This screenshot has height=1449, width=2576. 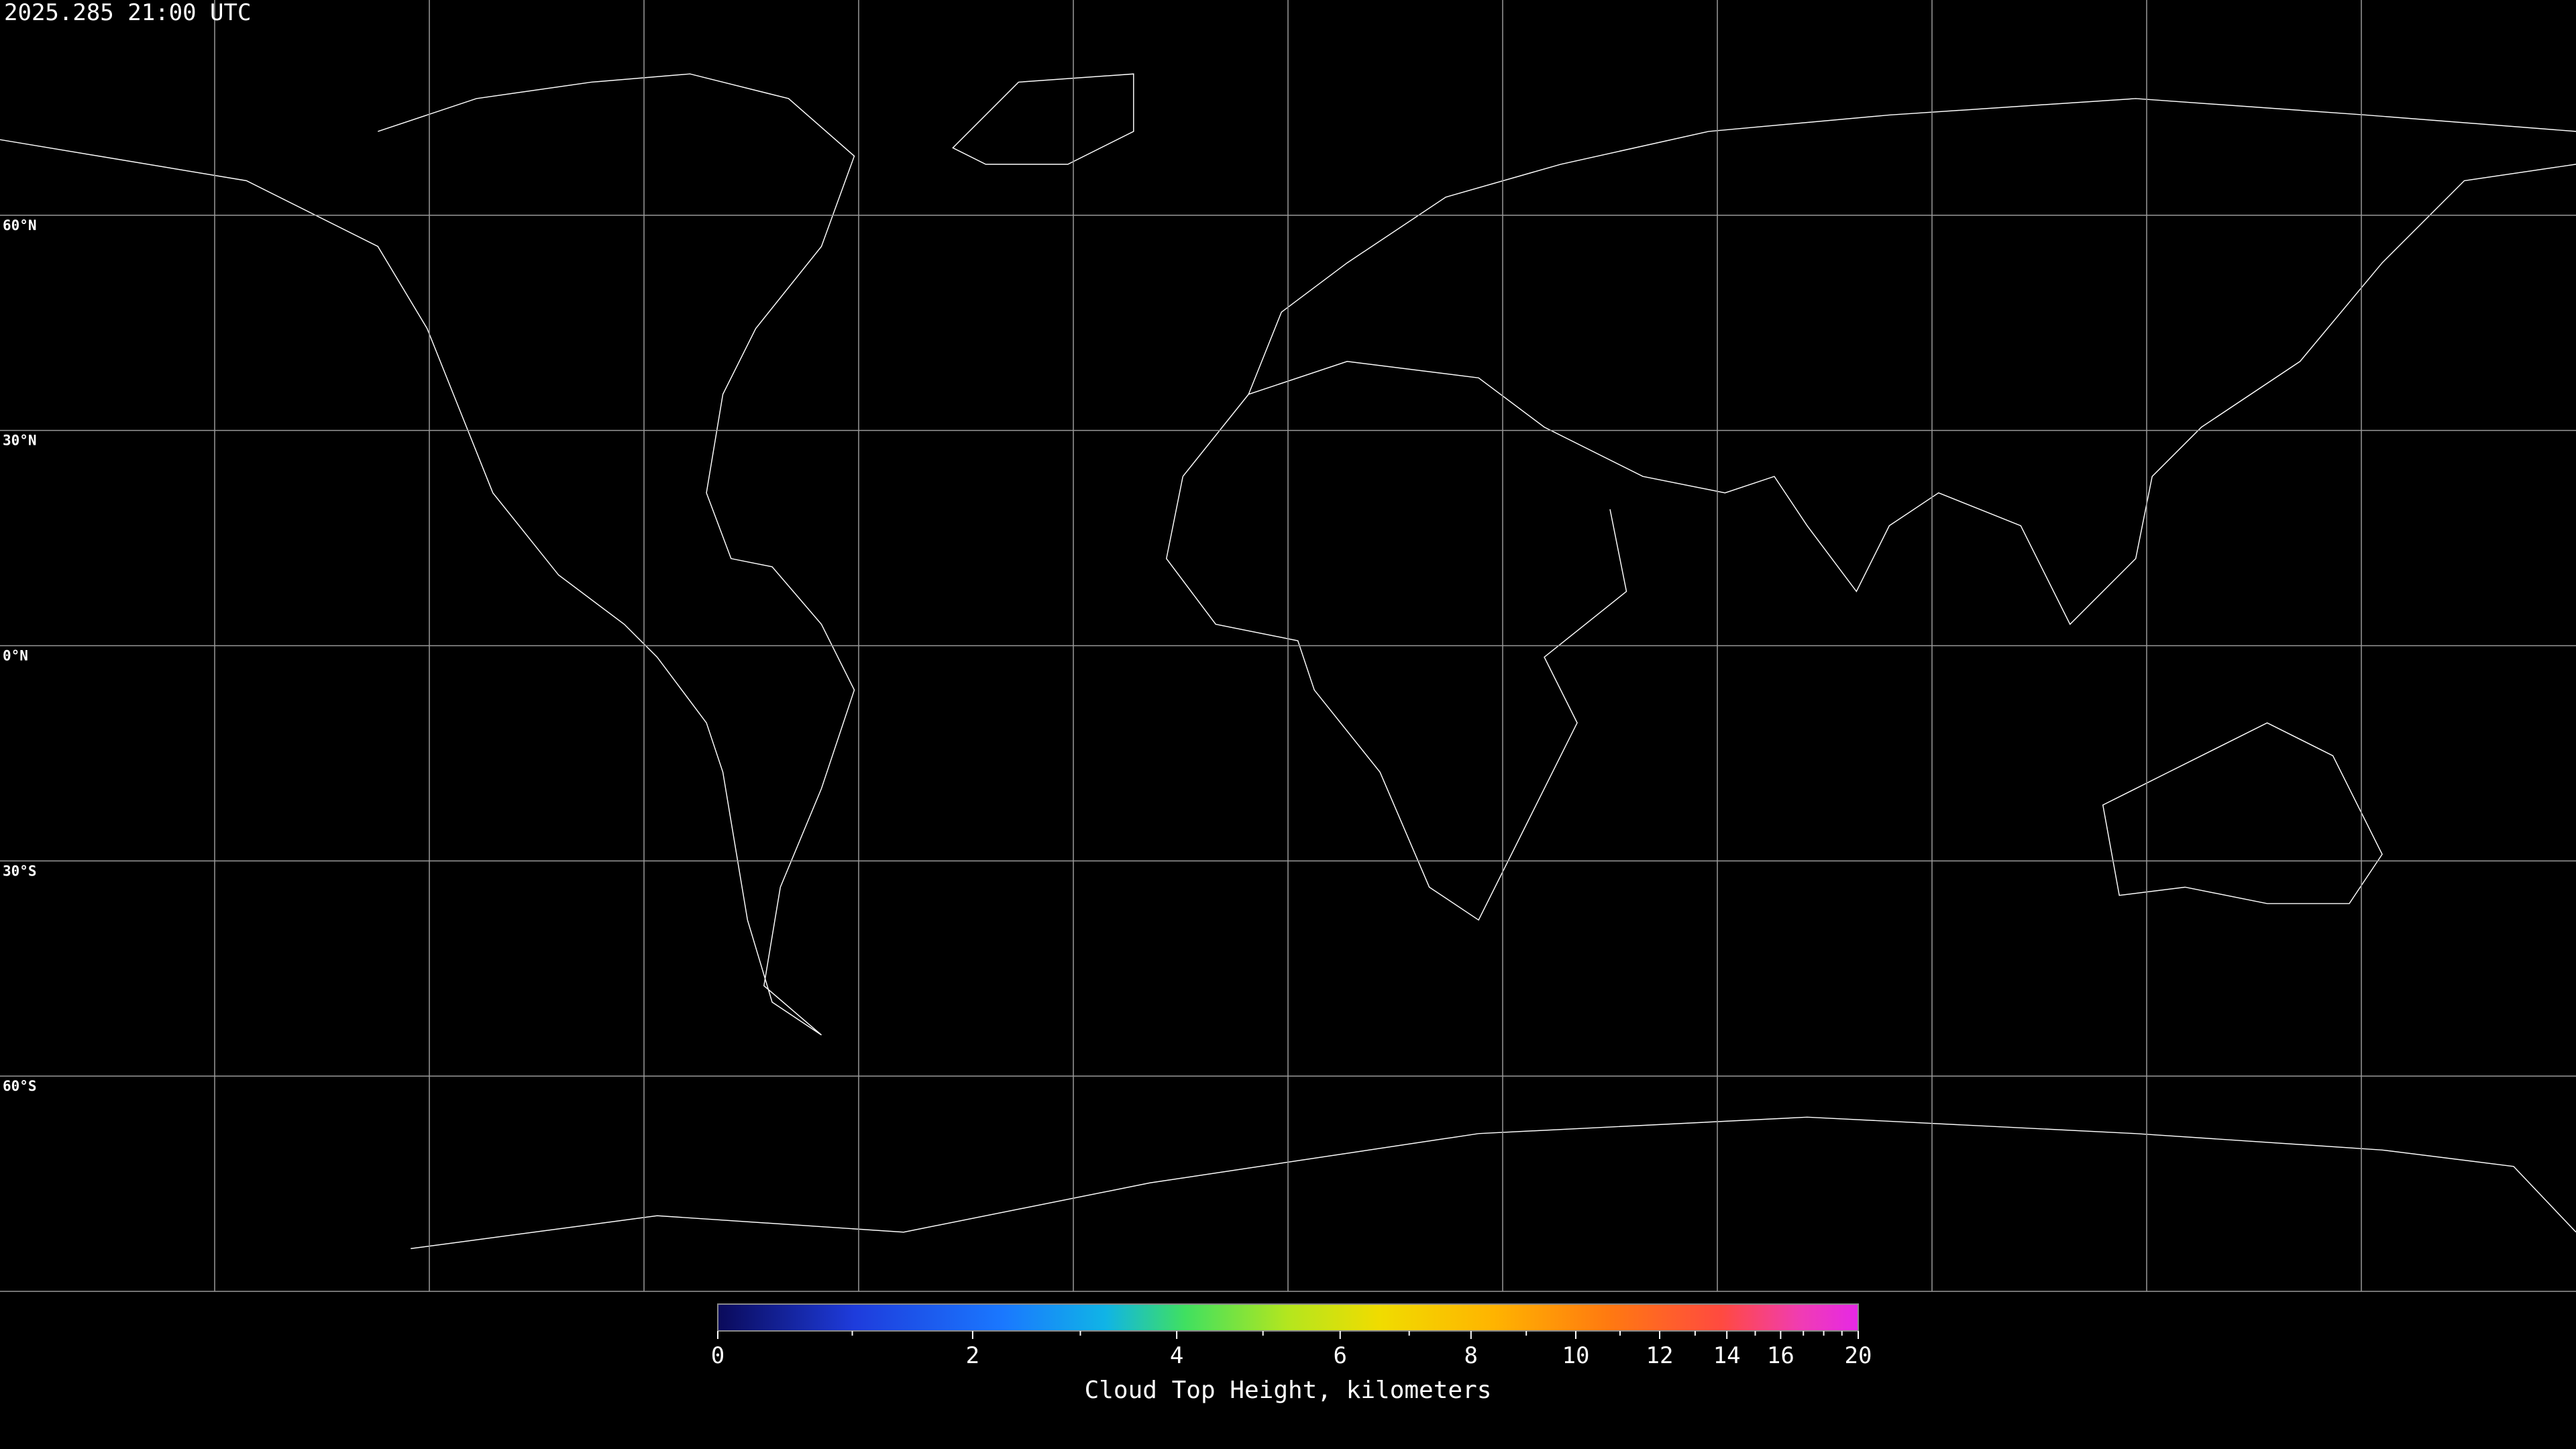 I want to click on latitude-label: 30°N, so click(x=20, y=441).